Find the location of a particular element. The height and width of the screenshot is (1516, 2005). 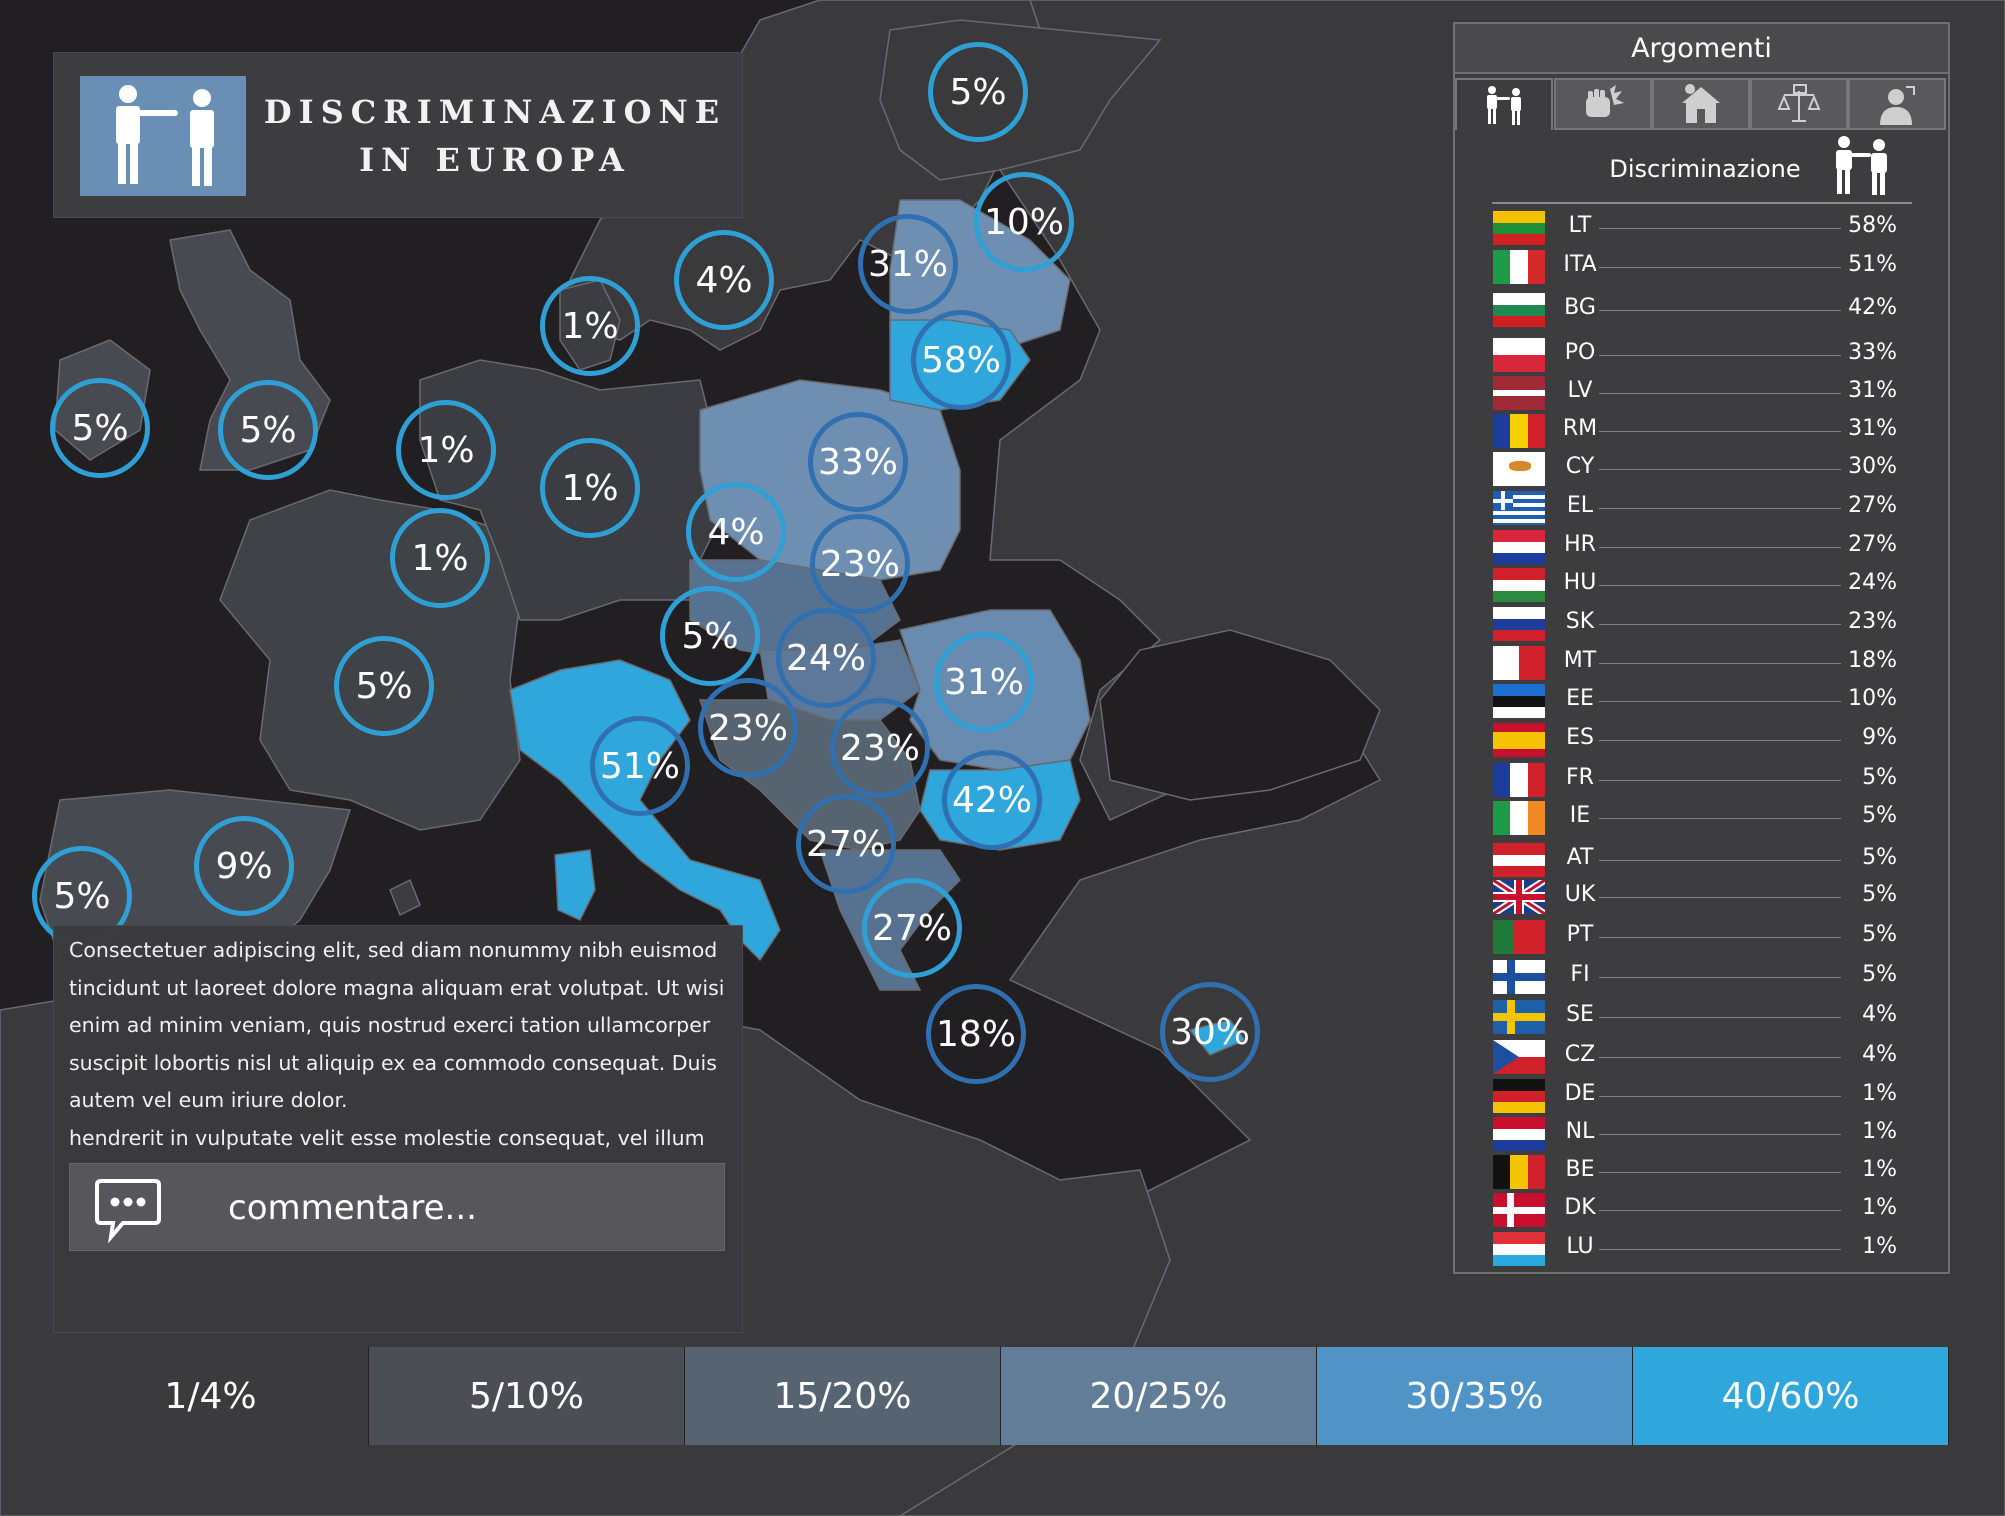

country-row-bg: BG 42% is located at coordinates (1698, 310).